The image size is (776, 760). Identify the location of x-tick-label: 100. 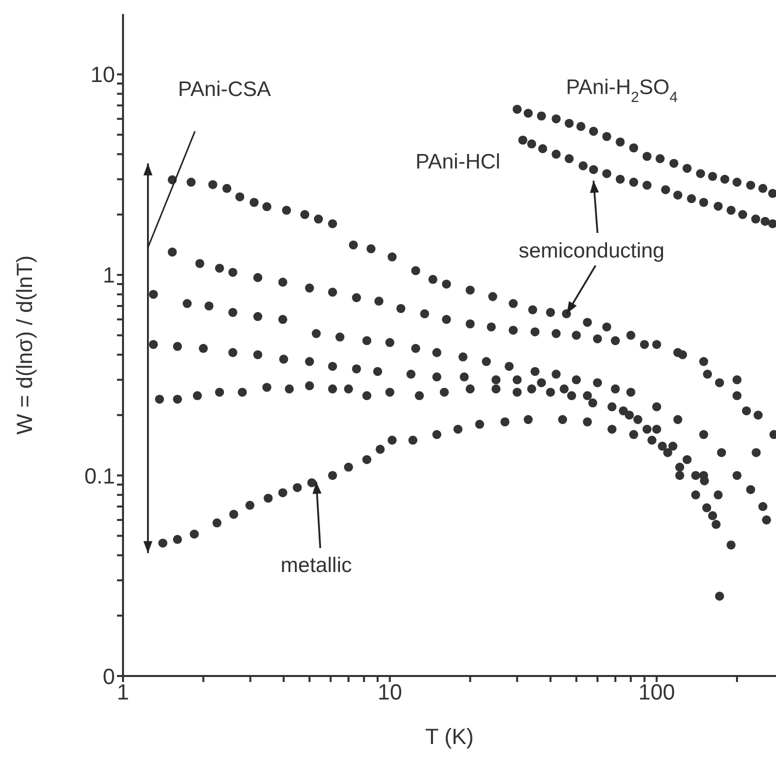
(657, 692).